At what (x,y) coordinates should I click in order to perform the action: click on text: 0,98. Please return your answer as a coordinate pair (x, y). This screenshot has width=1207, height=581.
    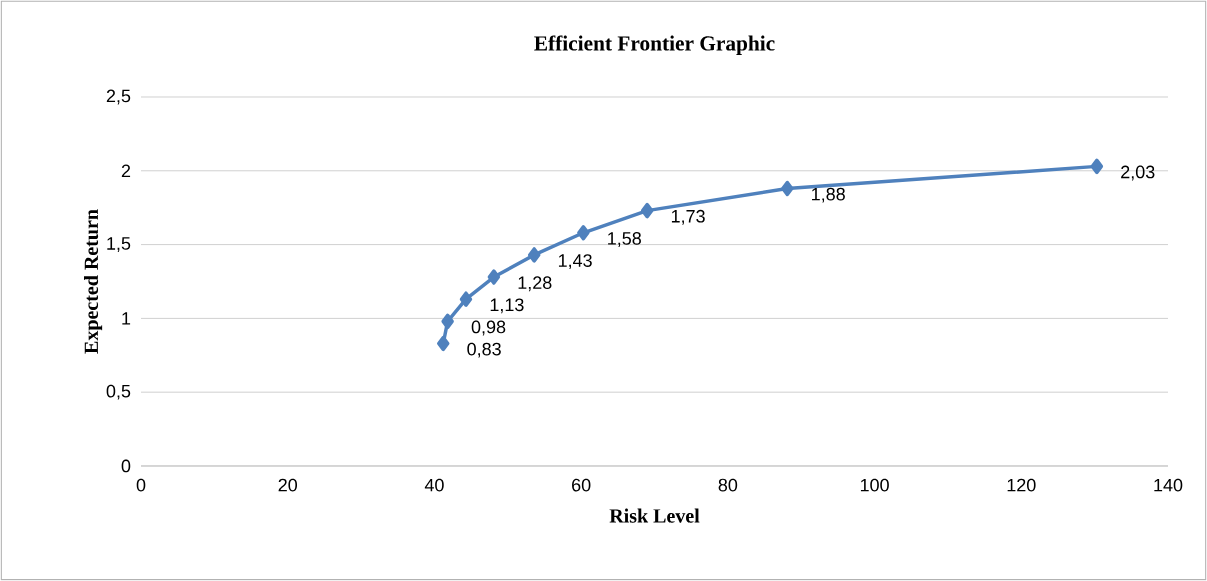
    Looking at the image, I should click on (488, 328).